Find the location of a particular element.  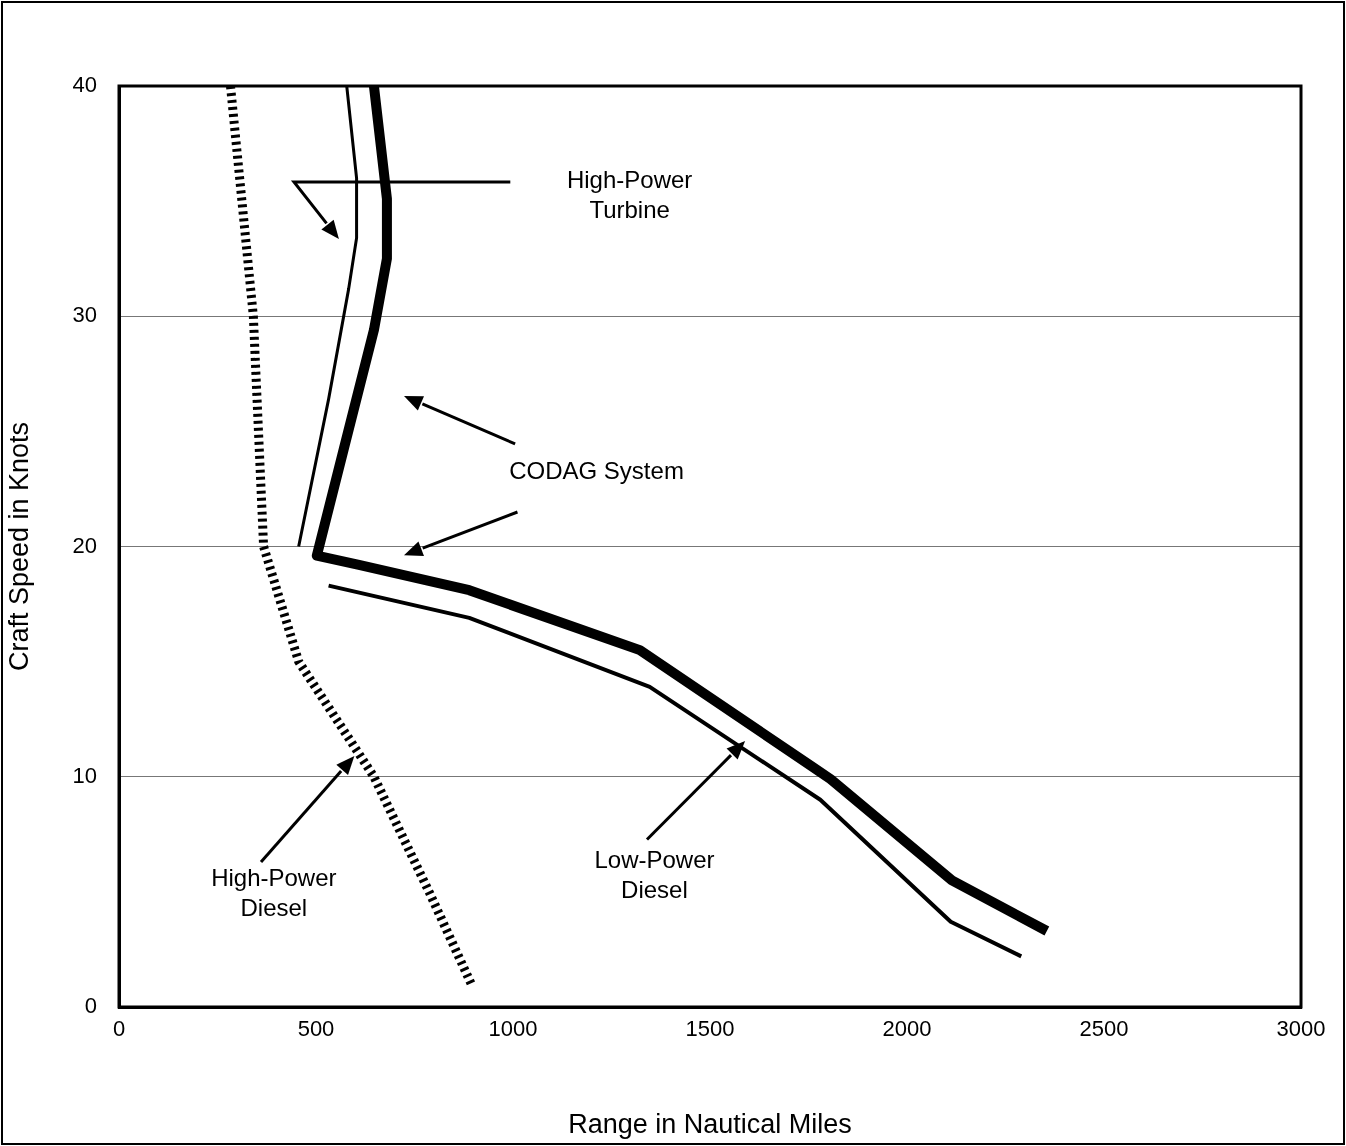

y-tick-label: 20 is located at coordinates (84, 545).